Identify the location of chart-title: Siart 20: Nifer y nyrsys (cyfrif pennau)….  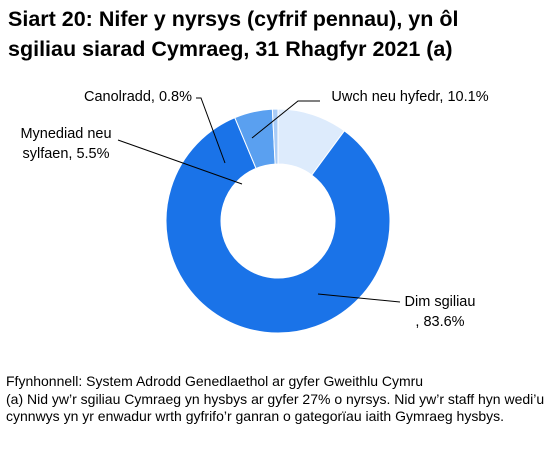
(276, 34).